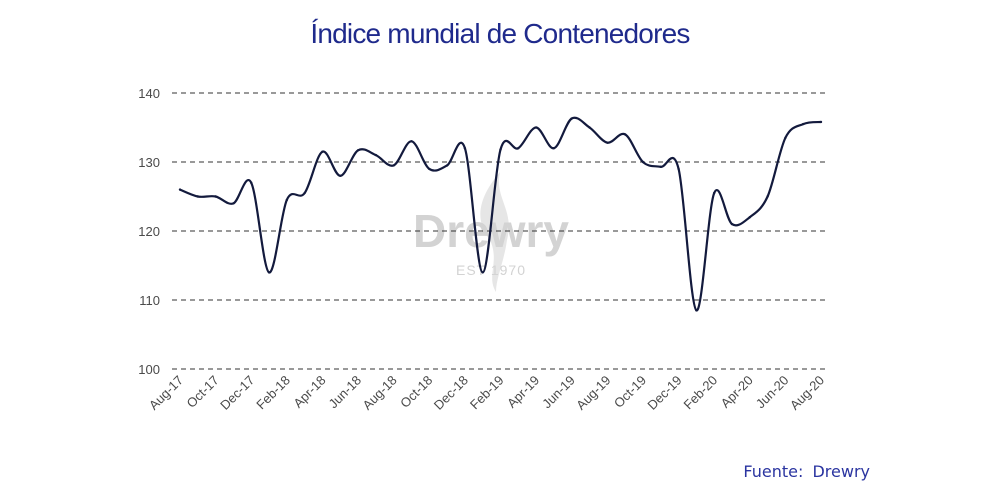 This screenshot has width=1000, height=500. What do you see at coordinates (500, 33) in the screenshot?
I see `chart-title: Índice mundial de Contenedores` at bounding box center [500, 33].